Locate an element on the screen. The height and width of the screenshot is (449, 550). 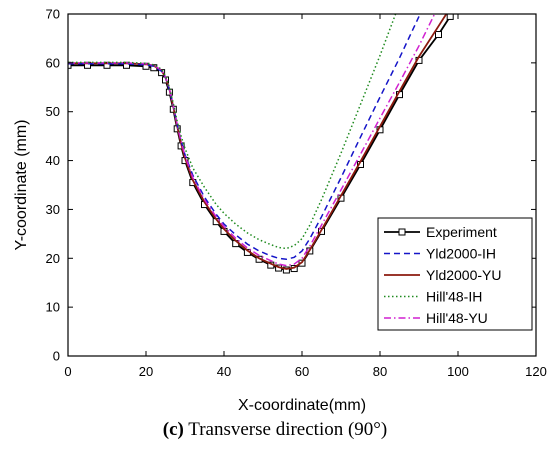
legend-box is located at coordinates (455, 274).